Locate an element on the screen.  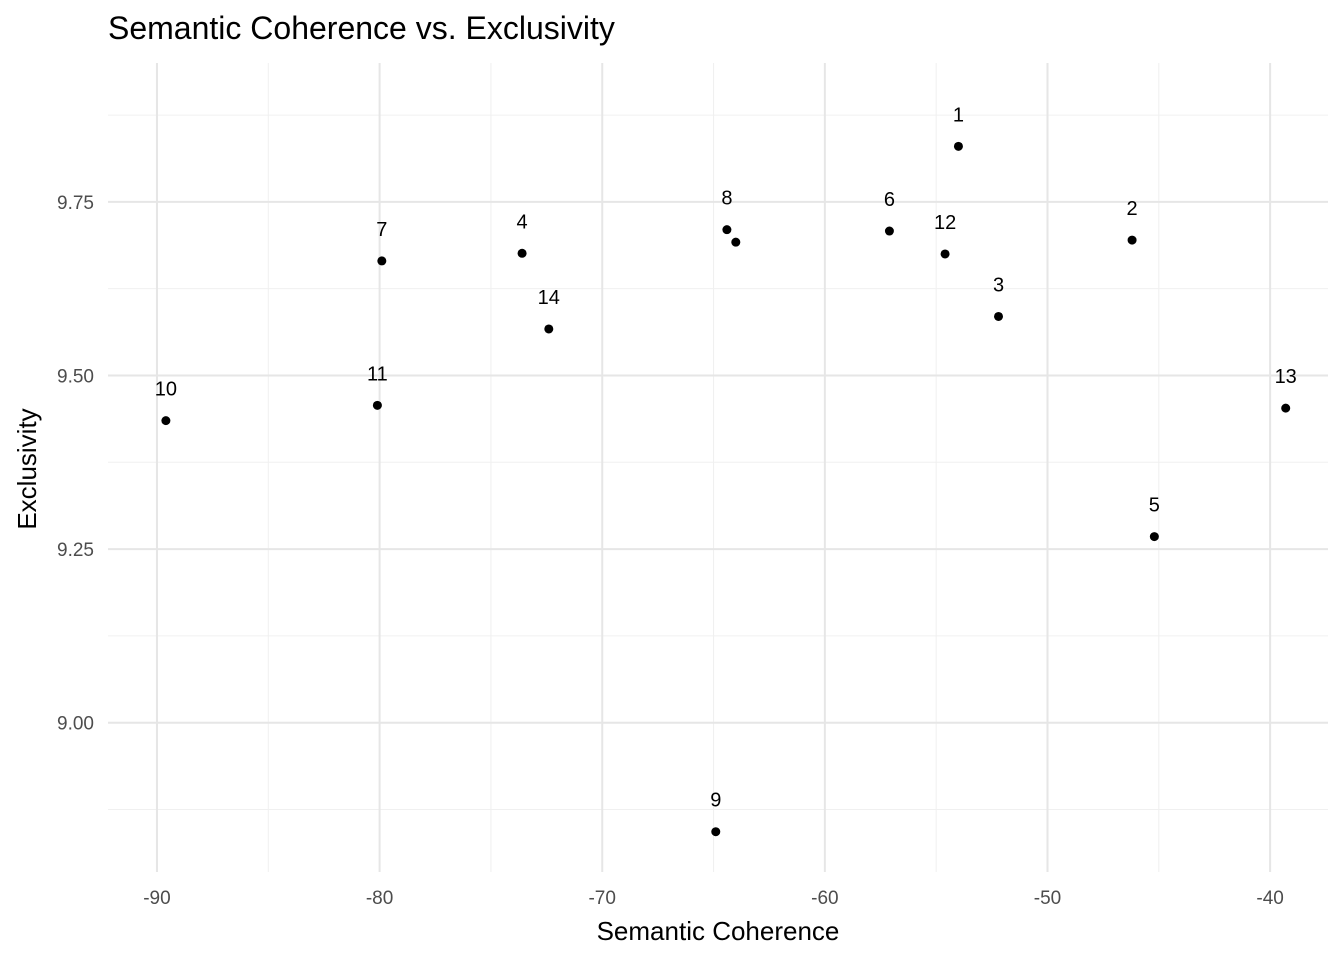
point-label: 12 is located at coordinates (945, 223).